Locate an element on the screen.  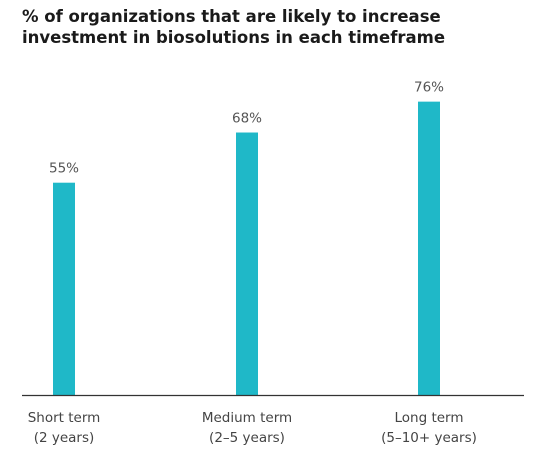
value-label-3: 76% is located at coordinates (429, 88).